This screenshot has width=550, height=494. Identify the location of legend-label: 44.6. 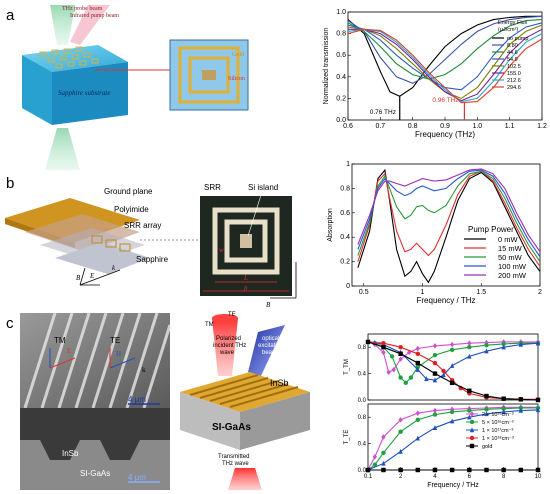
(512, 53).